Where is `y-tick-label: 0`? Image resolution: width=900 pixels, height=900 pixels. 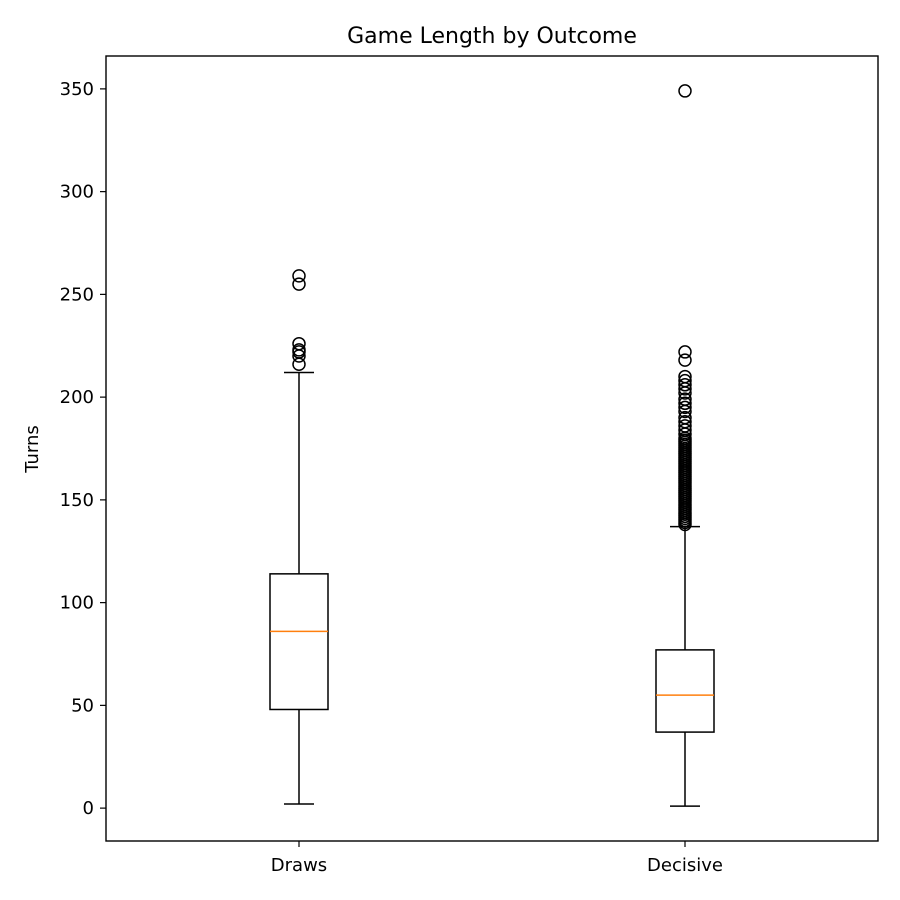 y-tick-label: 0 is located at coordinates (88, 808).